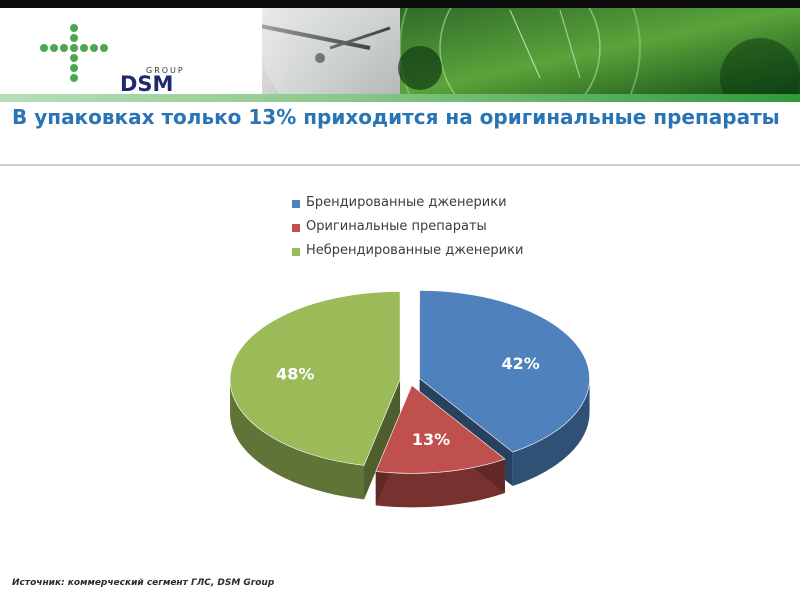  I want to click on logo-dots-icon, so click(74, 53).